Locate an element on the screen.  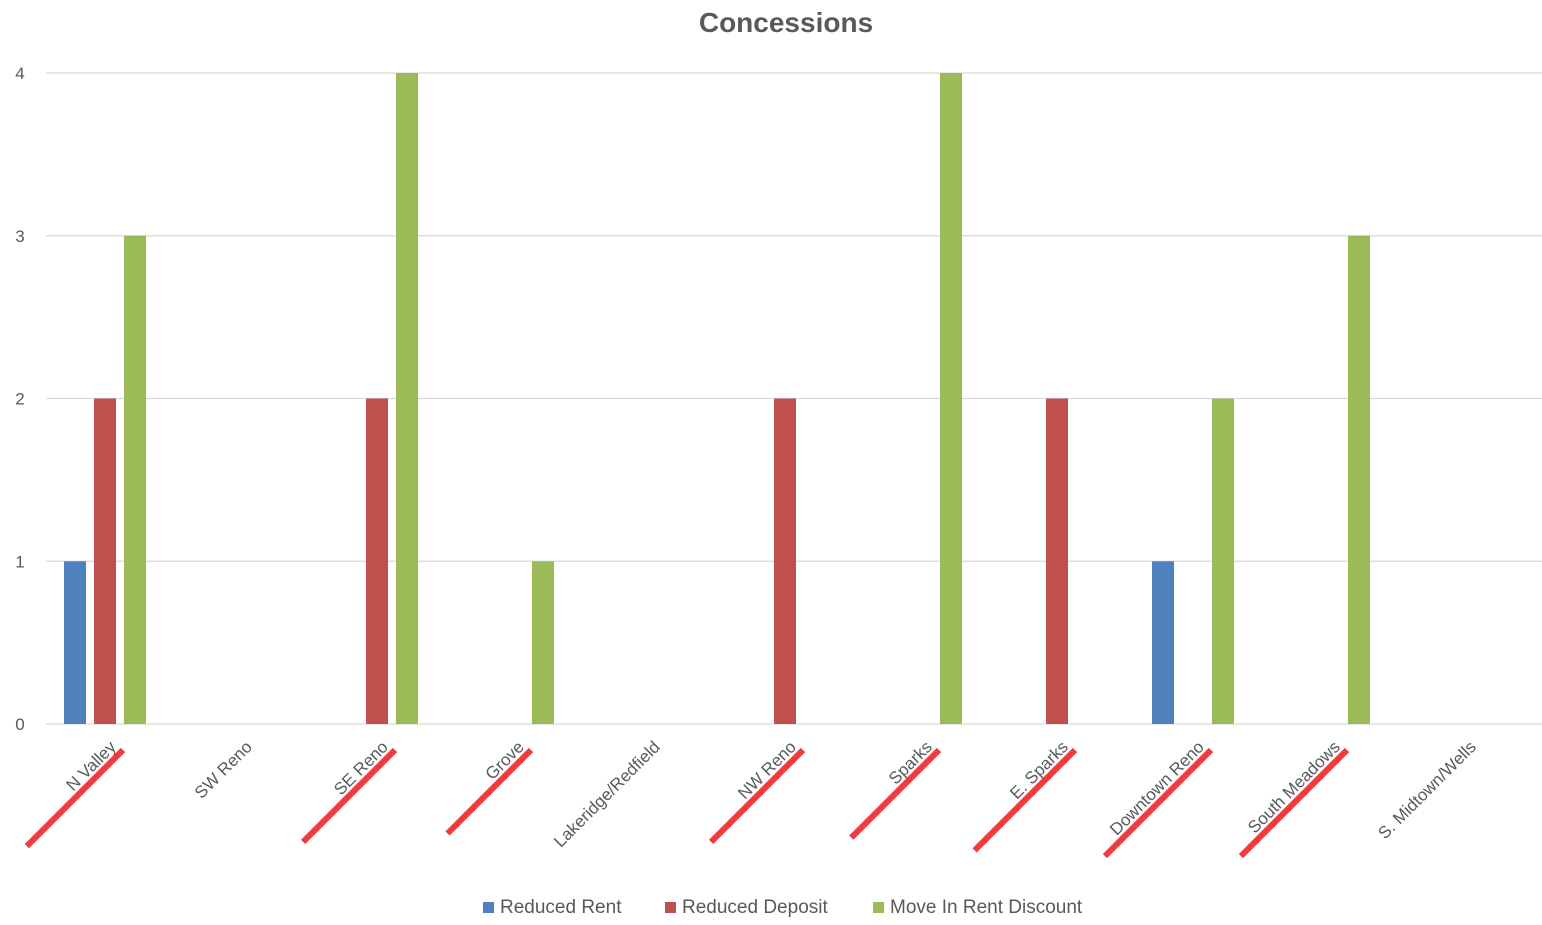
legend-swatch-reduced-rent is located at coordinates (488, 907).